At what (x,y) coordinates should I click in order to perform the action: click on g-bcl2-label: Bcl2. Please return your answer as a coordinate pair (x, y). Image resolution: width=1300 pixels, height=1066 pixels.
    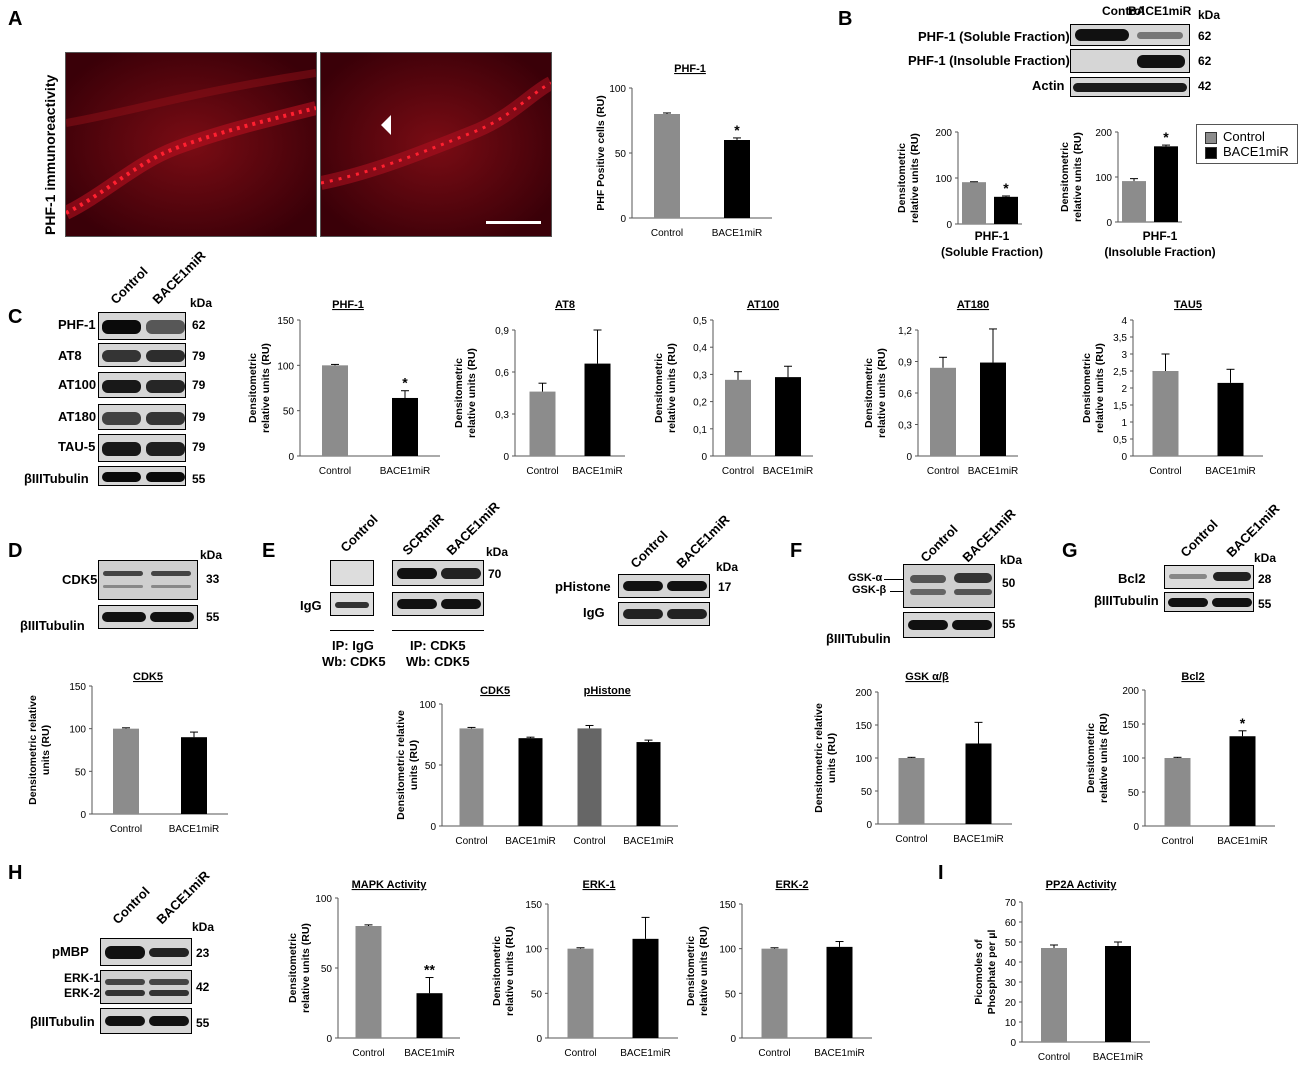
    Looking at the image, I should click on (1132, 578).